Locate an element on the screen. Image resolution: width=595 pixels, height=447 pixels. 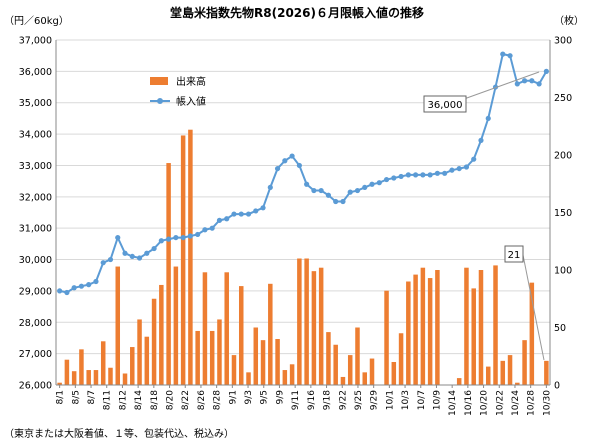
left-tick-label: 31,000 is located at coordinates (35, 229).